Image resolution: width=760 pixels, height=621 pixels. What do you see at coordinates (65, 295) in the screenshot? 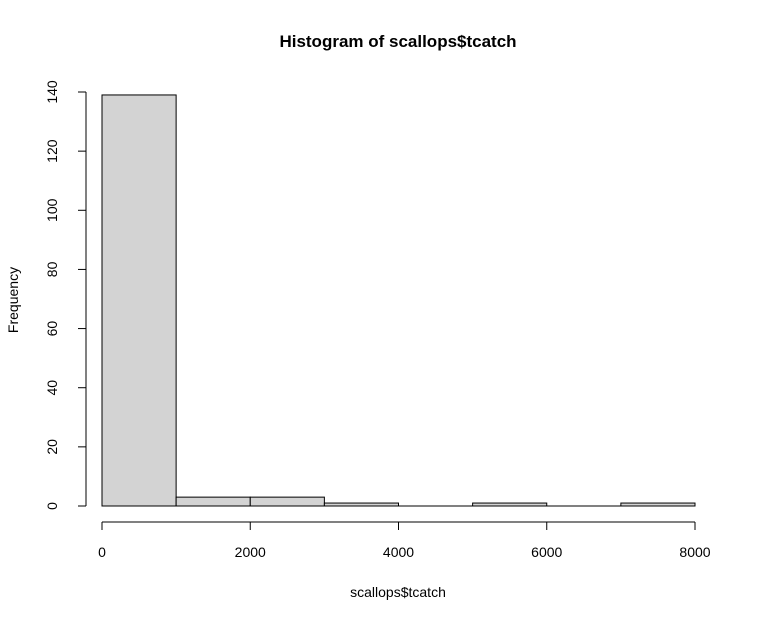
I see `y-axis: 0 20 40 60 80 100 120 140` at bounding box center [65, 295].